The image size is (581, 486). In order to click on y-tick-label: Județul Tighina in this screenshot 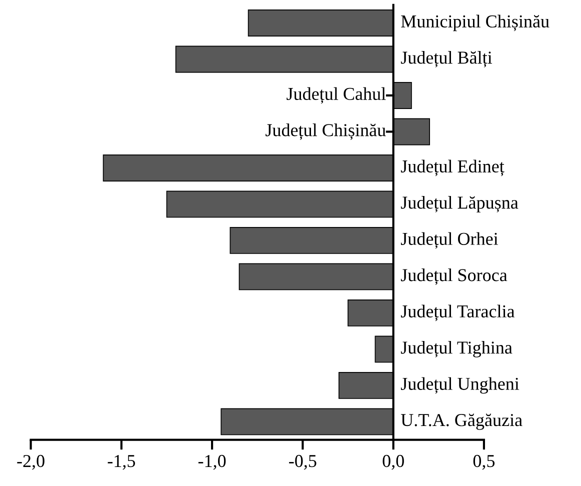, I will do `click(456, 349)`.